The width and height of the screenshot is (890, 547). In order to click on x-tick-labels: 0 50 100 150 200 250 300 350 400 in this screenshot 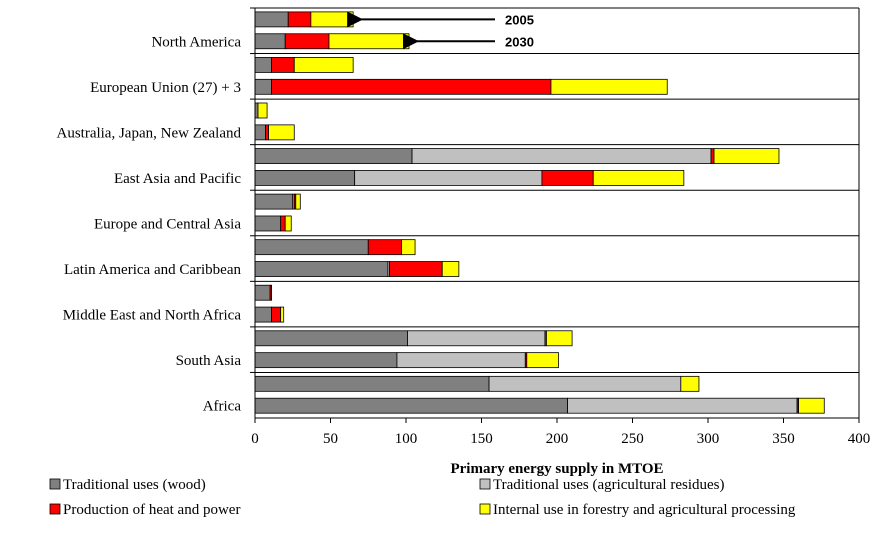, I will do `click(560, 432)`.